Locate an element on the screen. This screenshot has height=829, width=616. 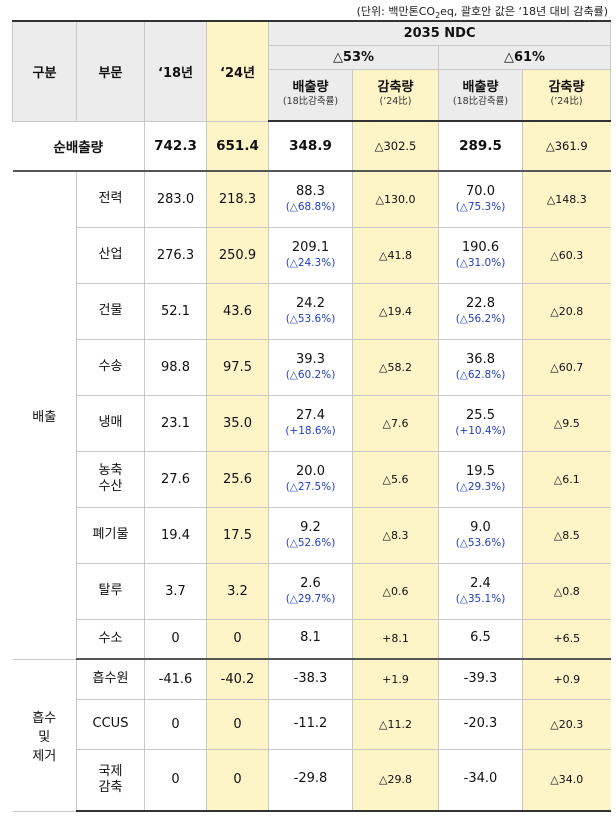
emission-cell-b: 25.5 (+10.4%) is located at coordinates (480, 423).